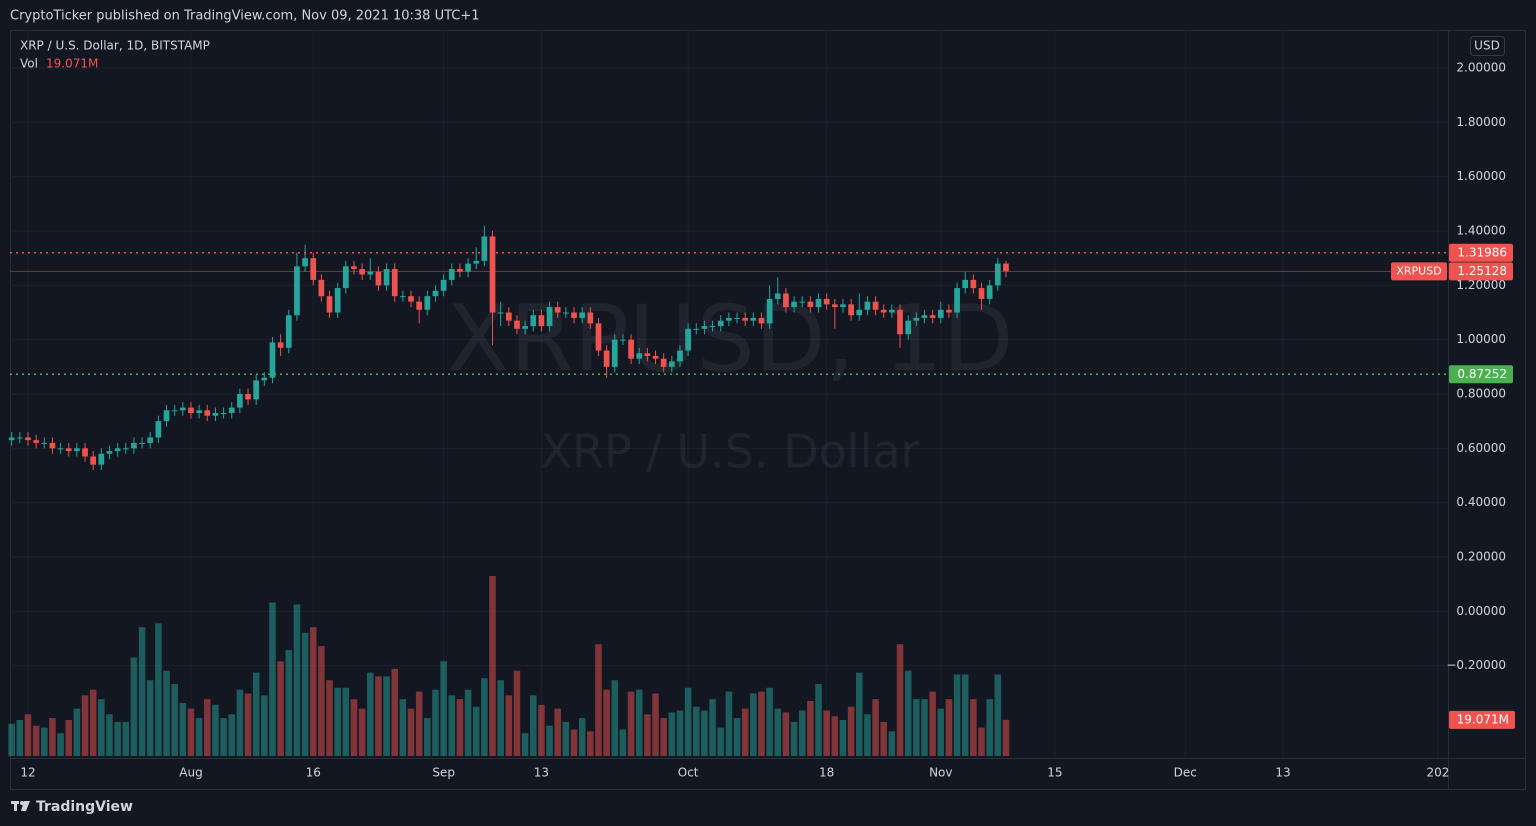 This screenshot has height=826, width=1536. Describe the element at coordinates (940, 773) in the screenshot. I see `x-tick-label: Nov` at that location.